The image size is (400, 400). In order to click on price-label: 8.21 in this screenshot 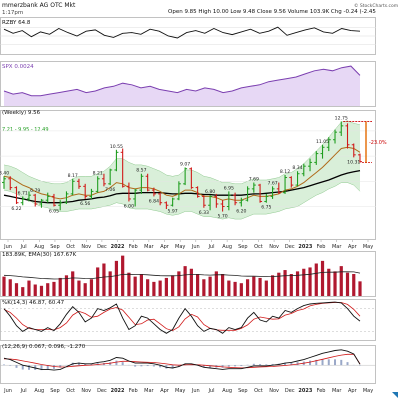, I will do `click(98, 173)`.